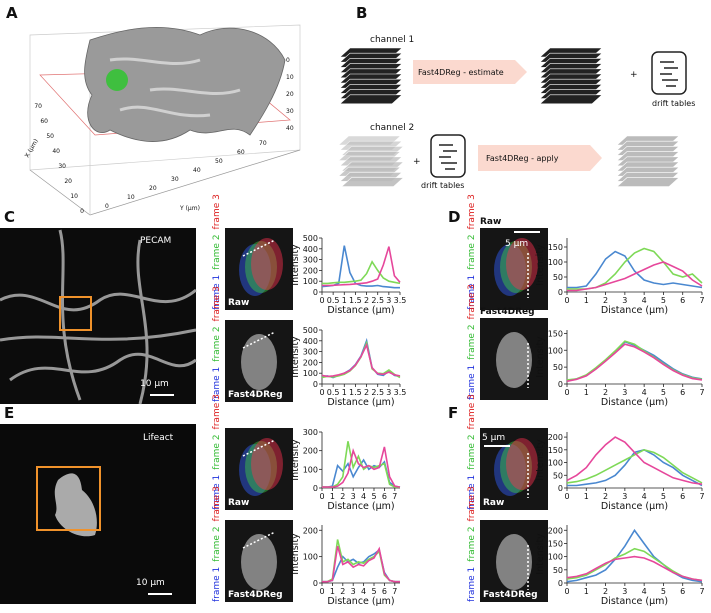 The image size is (711, 613). I want to click on y-tick-label: 50, so click(558, 367).